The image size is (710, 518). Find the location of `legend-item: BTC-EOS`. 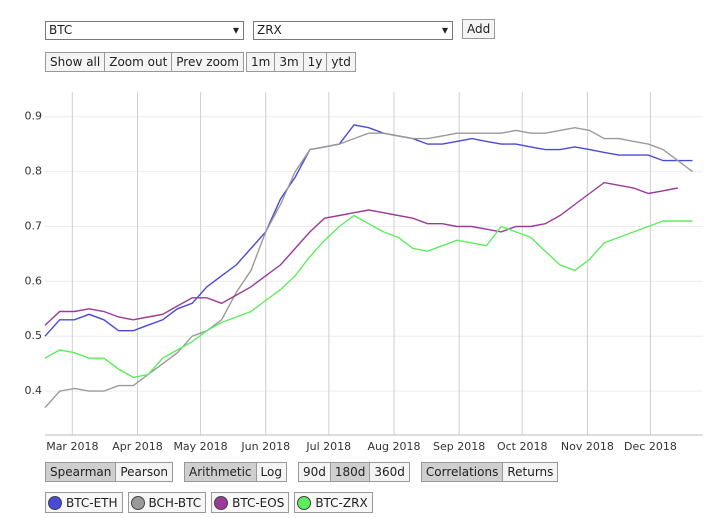

legend-item: BTC-EOS is located at coordinates (250, 502).